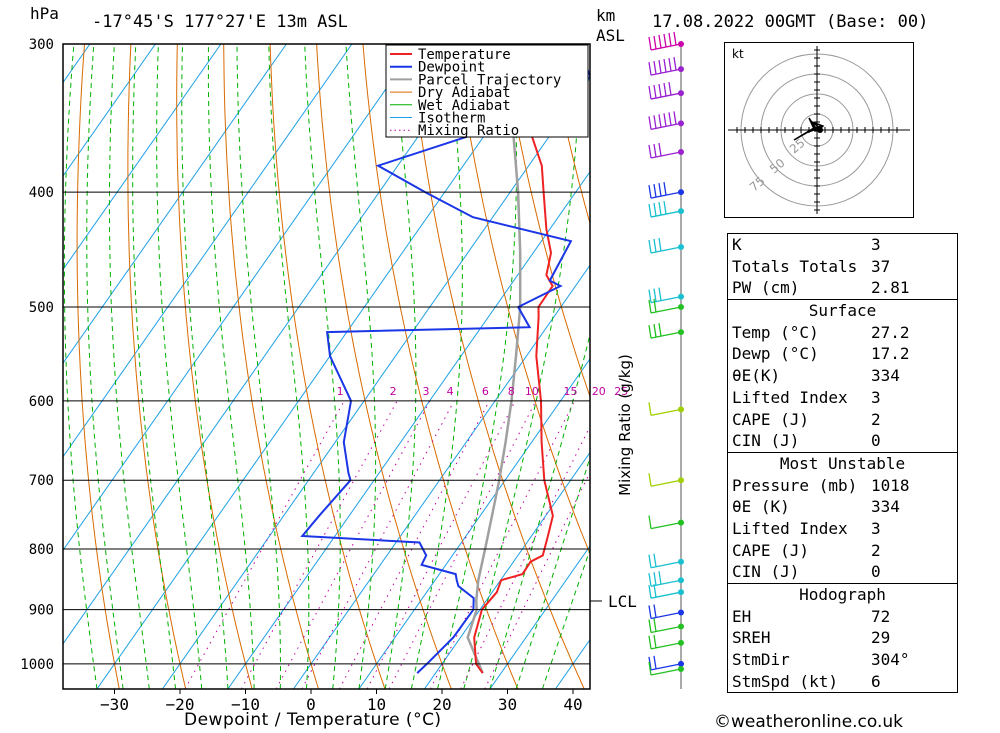 This screenshot has width=1000, height=733. I want to click on index-value: 2.81, so click(890, 288).